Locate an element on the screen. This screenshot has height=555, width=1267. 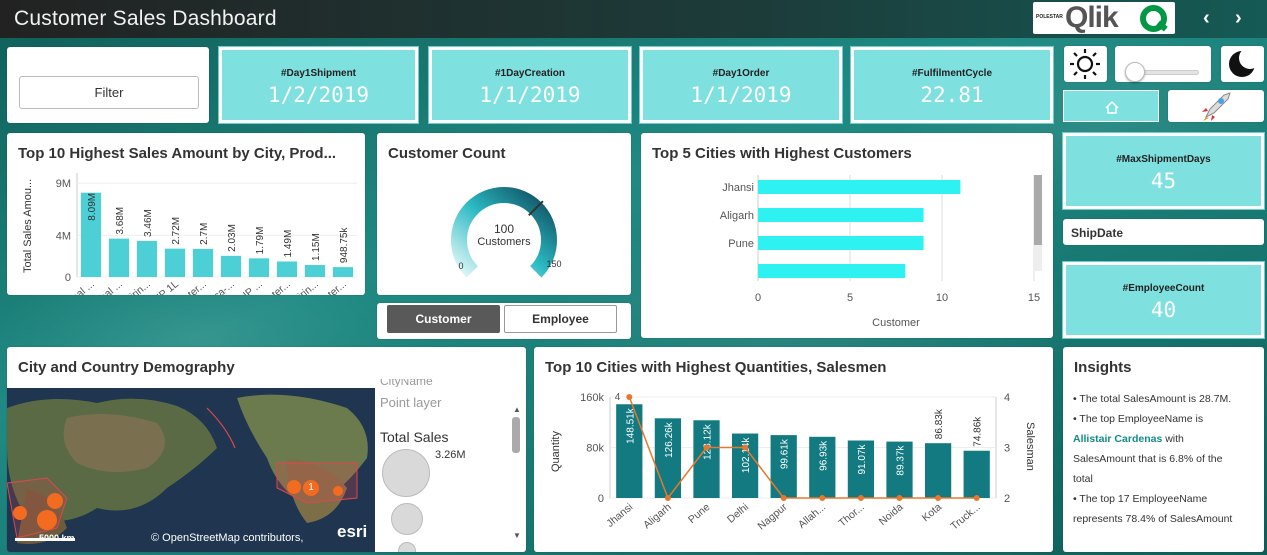
x-tick-label: 10 is located at coordinates (942, 298).